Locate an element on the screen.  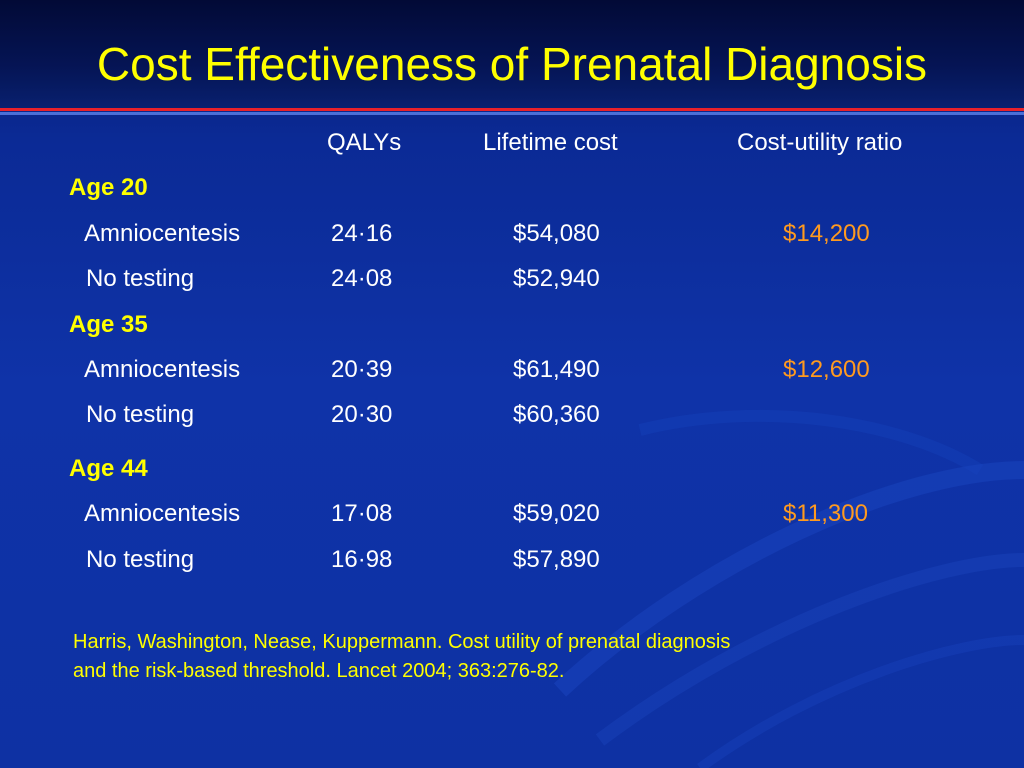
cell-qalys: 24·16 is located at coordinates (362, 233).